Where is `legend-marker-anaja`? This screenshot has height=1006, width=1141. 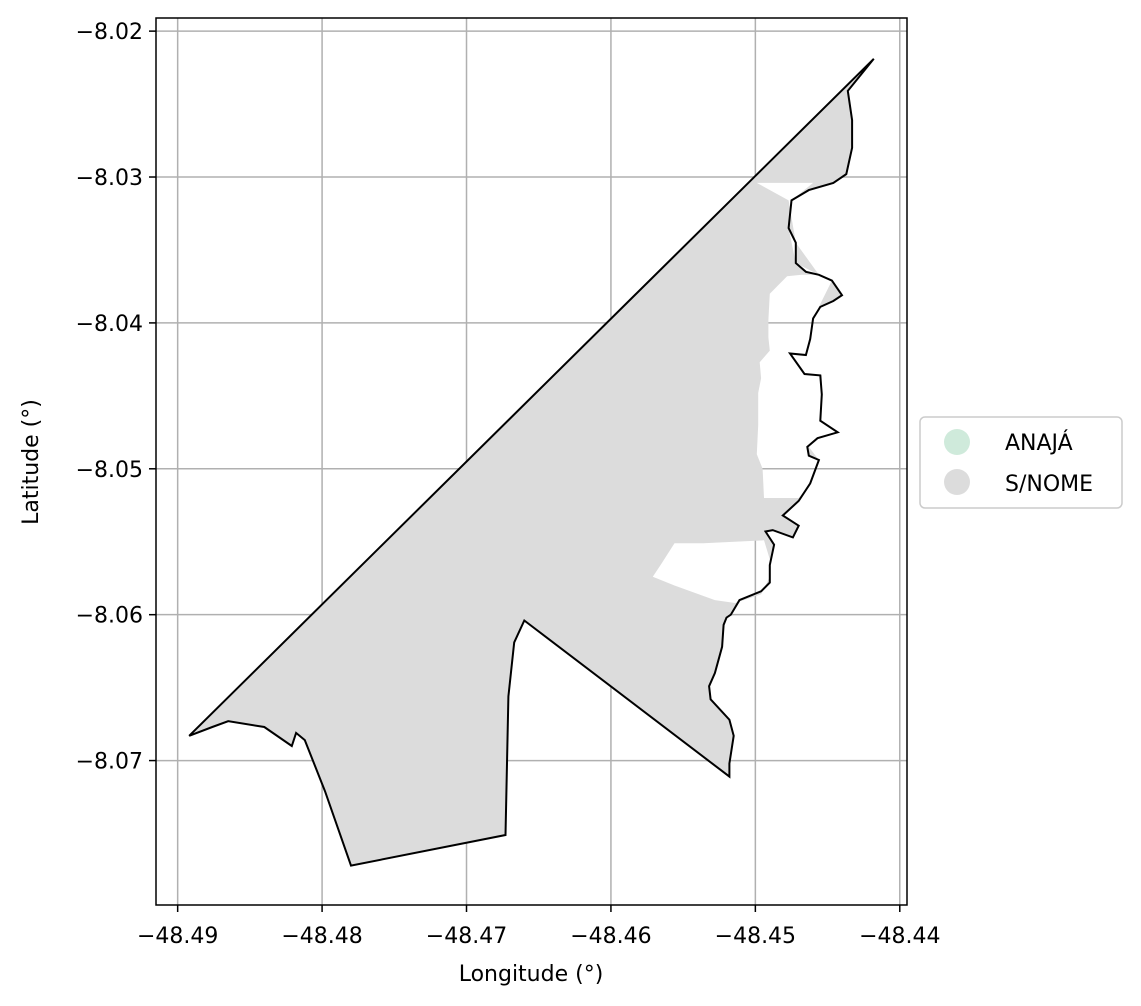 legend-marker-anaja is located at coordinates (957, 442).